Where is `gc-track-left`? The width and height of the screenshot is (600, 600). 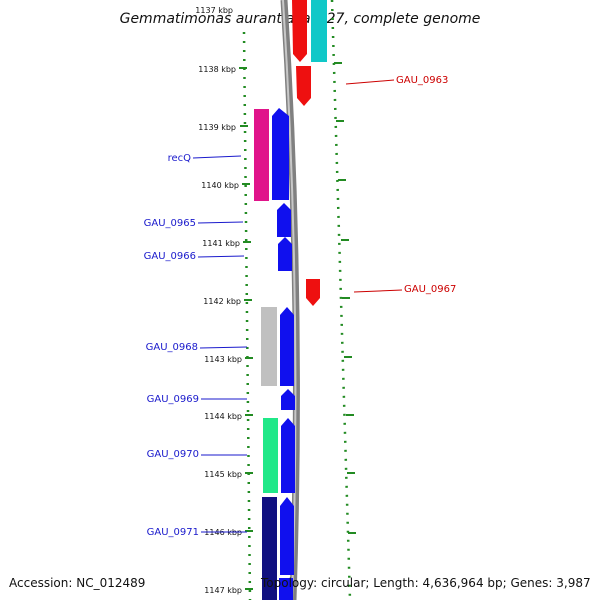 gc-track-left is located at coordinates (247, 315).